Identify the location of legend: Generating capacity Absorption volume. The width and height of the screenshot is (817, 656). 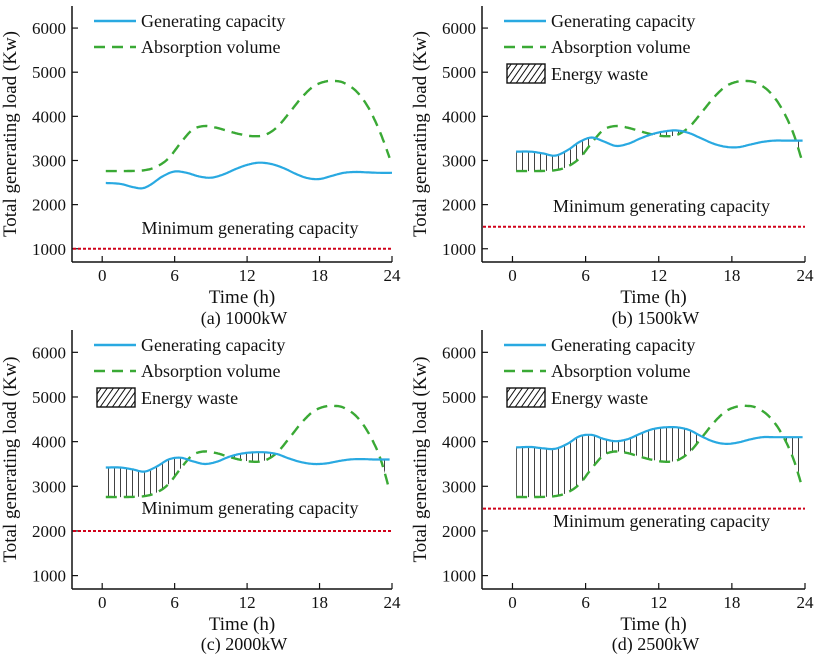
(189, 34).